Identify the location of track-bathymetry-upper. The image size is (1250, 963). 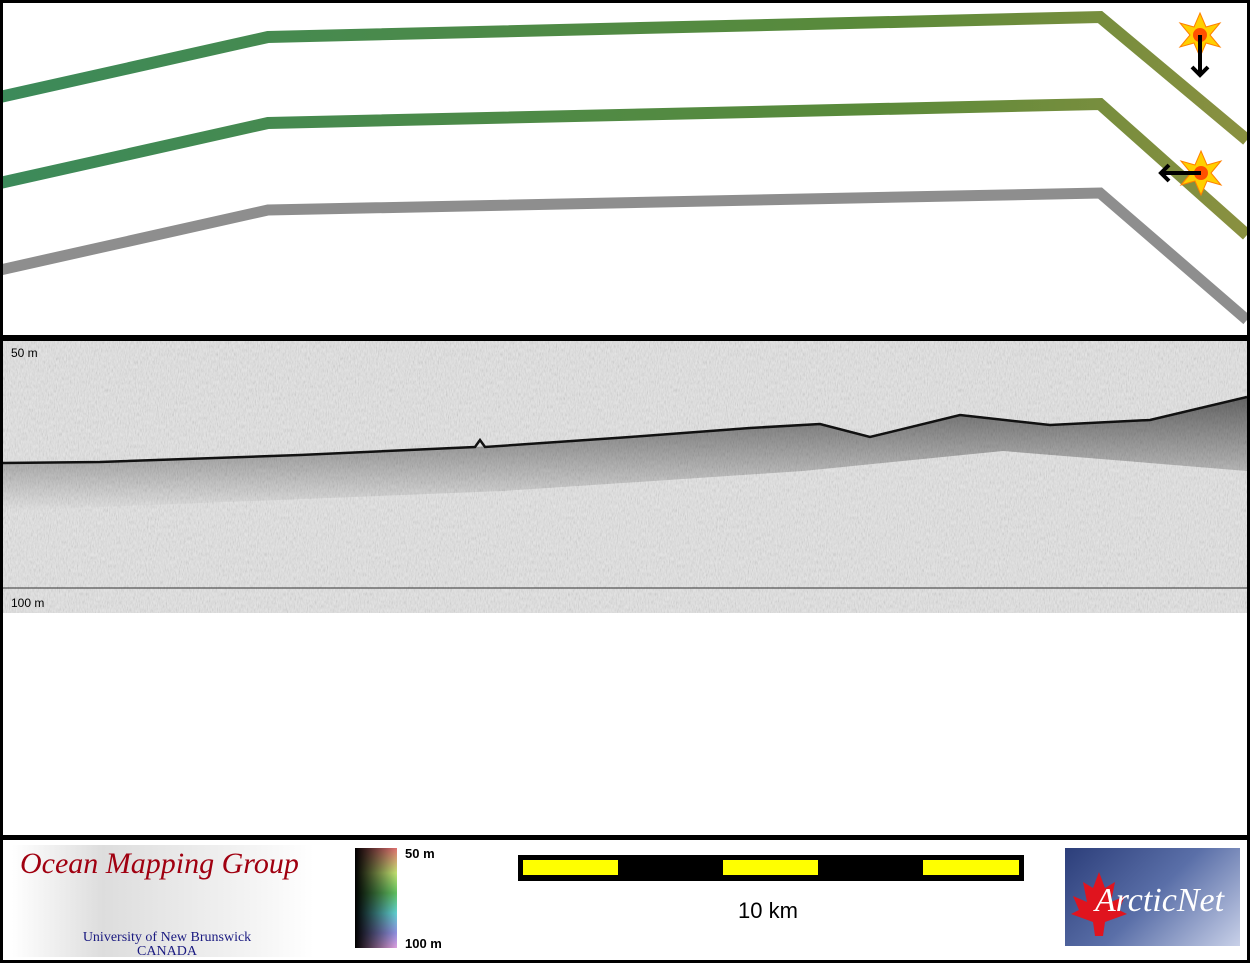
(625, 77).